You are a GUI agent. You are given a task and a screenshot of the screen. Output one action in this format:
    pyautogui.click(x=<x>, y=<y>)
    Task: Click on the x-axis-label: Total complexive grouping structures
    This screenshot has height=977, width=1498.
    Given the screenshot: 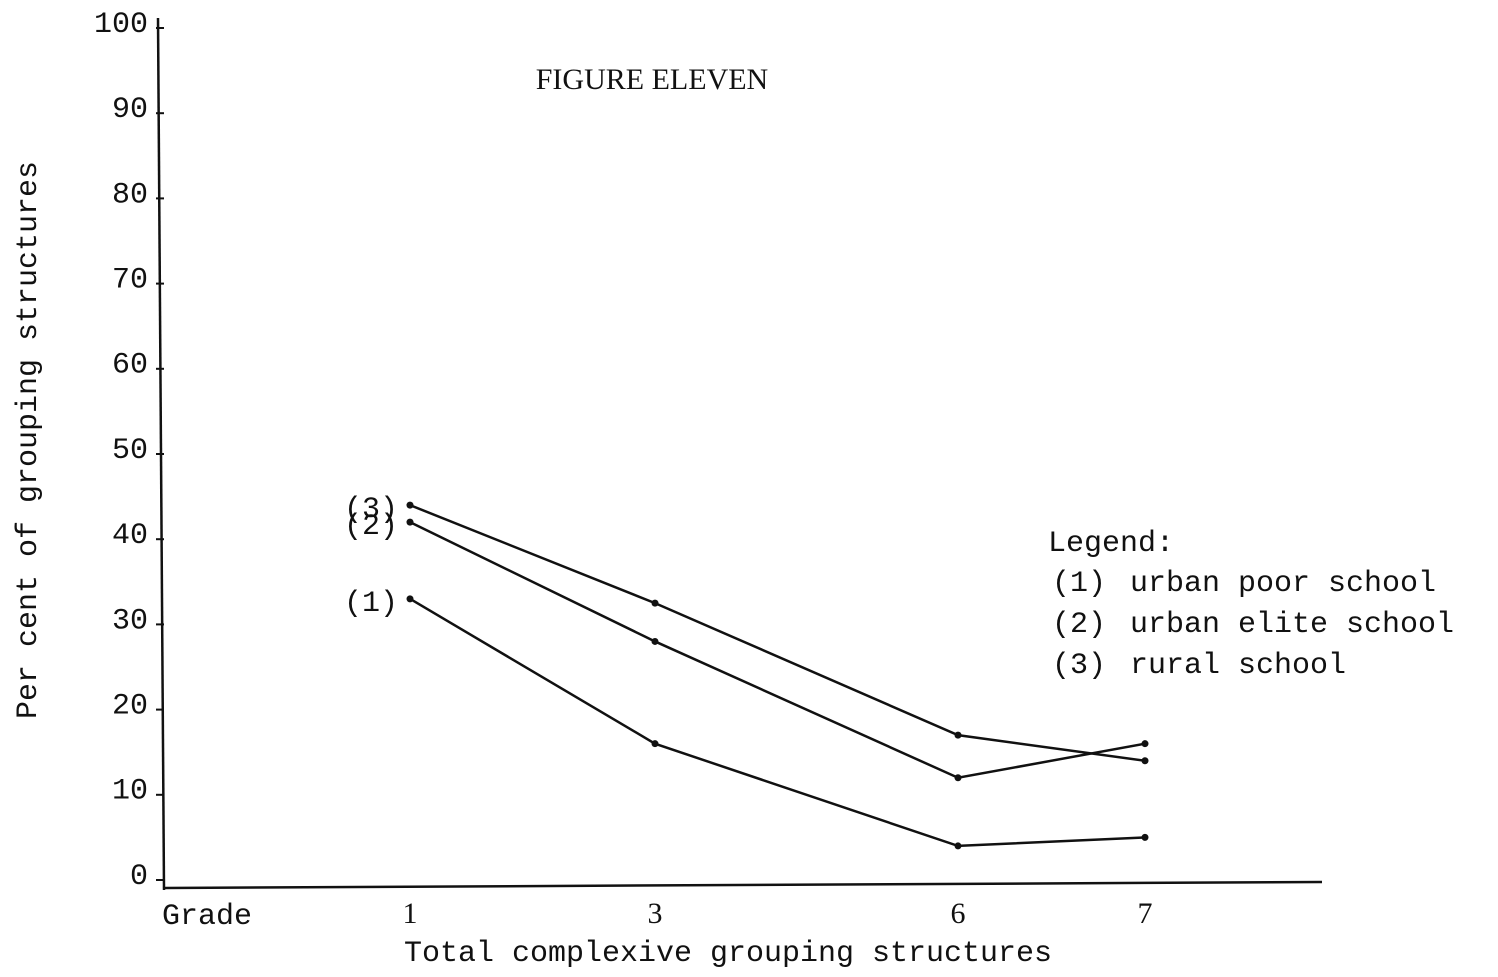 What is the action you would take?
    pyautogui.click(x=728, y=954)
    